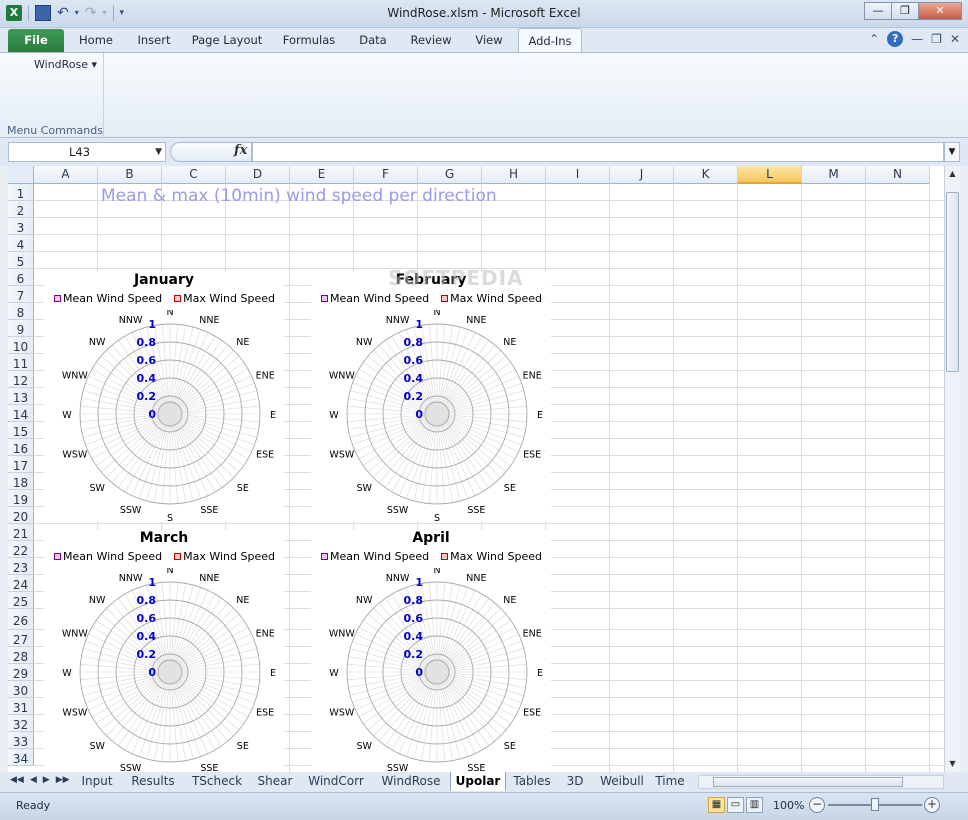 The height and width of the screenshot is (820, 968). I want to click on column-header-f: F, so click(386, 175).